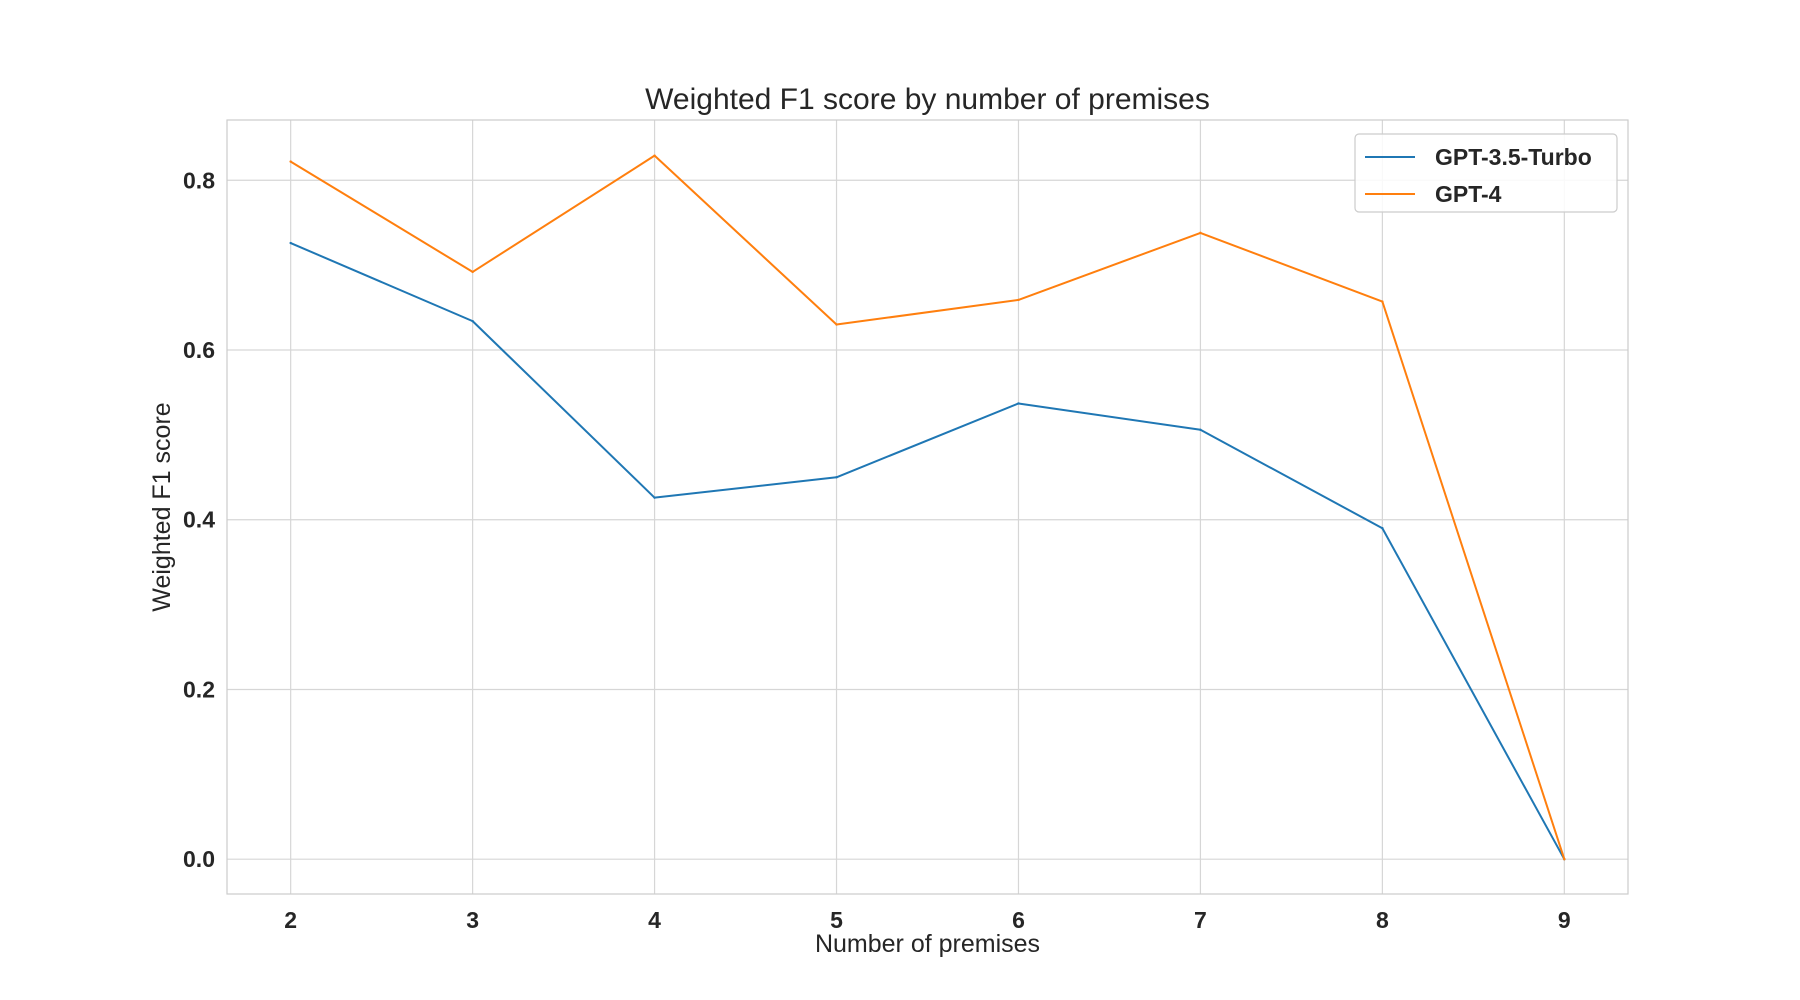 This screenshot has width=1800, height=1000. I want to click on legend-label: GPT-3.5-Turbo, so click(1513, 157).